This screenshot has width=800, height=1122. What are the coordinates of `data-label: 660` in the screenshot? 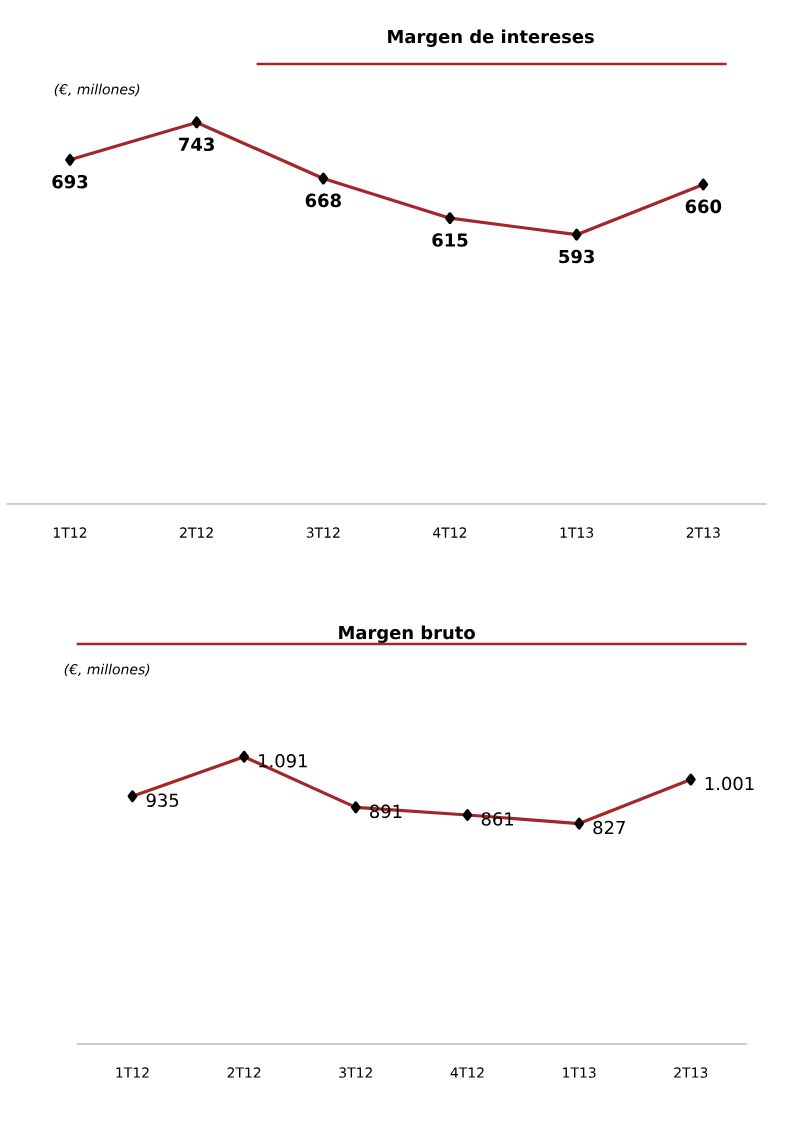 It's located at (703, 206).